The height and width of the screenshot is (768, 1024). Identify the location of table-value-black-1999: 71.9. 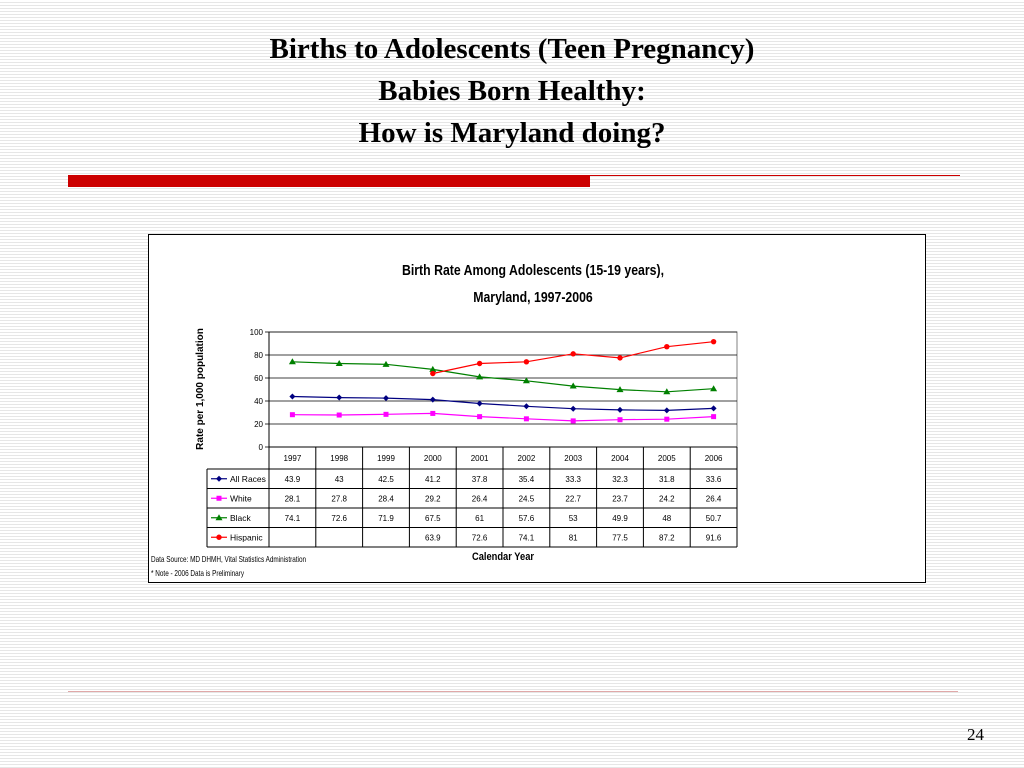
(386, 518).